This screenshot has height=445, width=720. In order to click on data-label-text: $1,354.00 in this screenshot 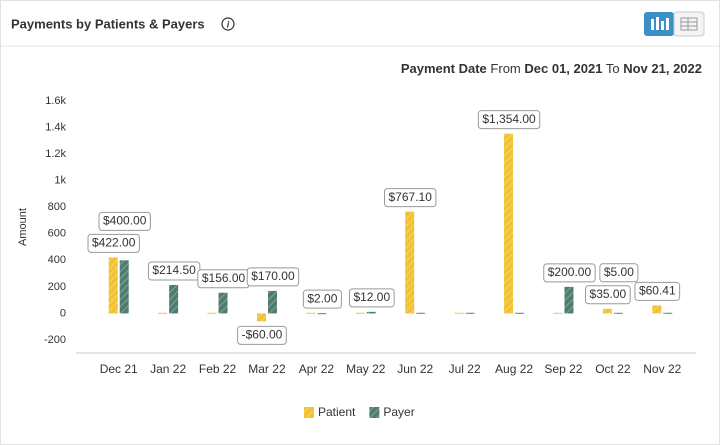, I will do `click(509, 119)`.